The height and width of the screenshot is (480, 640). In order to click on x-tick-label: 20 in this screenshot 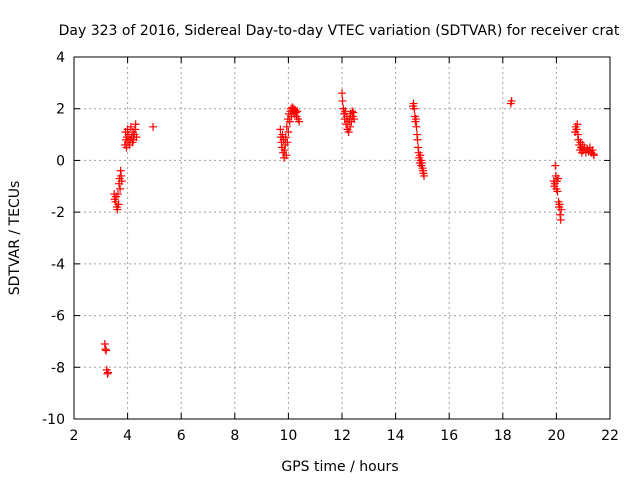, I will do `click(556, 436)`.